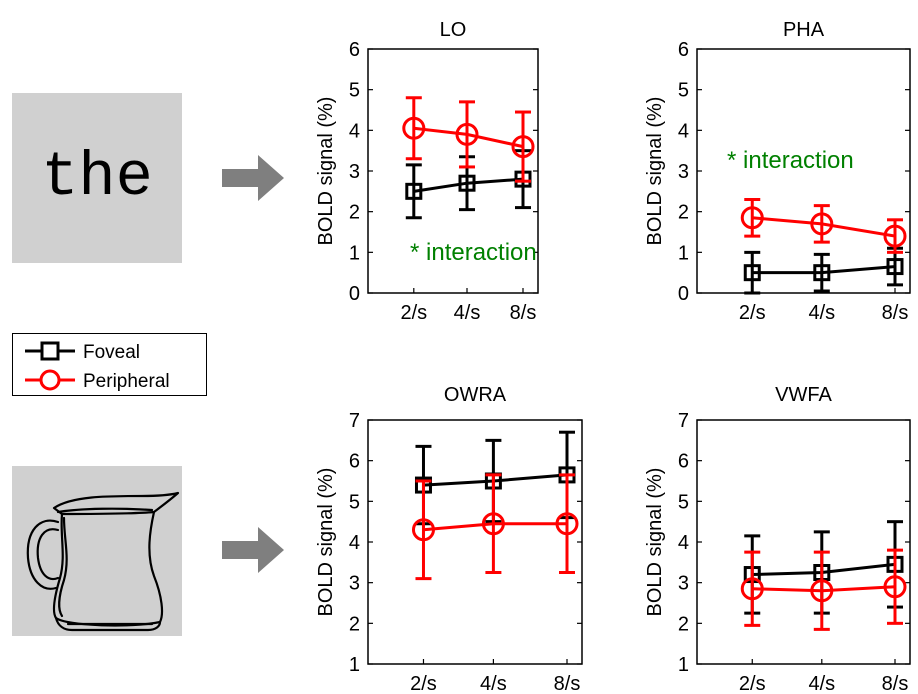 The image size is (918, 694). Describe the element at coordinates (103, 561) in the screenshot. I see `pitcher-drawing-icon` at that location.